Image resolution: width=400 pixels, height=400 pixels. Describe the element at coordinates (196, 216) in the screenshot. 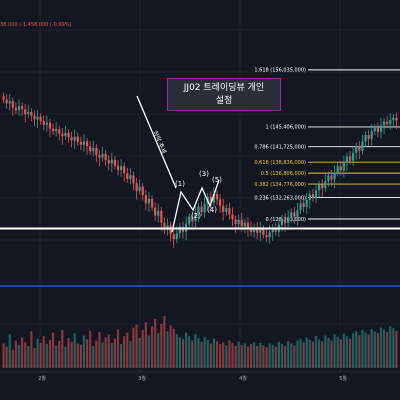

I see `wave-label: (2)` at that location.